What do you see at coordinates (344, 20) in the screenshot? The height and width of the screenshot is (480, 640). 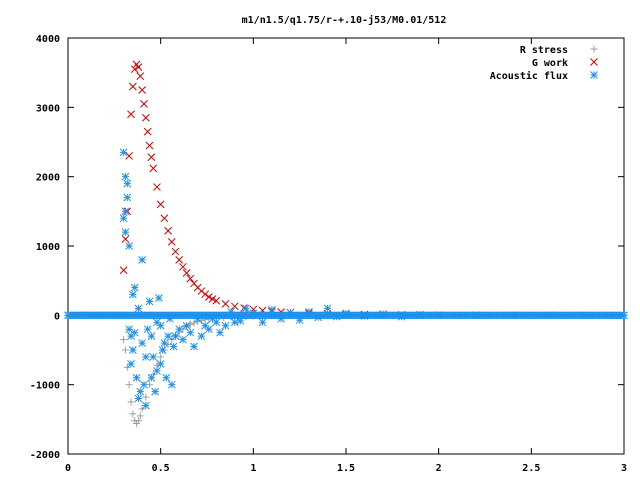 I see `chart-title: m1/n1.5/q1.75/r-+.10-j53/M0.01/512` at bounding box center [344, 20].